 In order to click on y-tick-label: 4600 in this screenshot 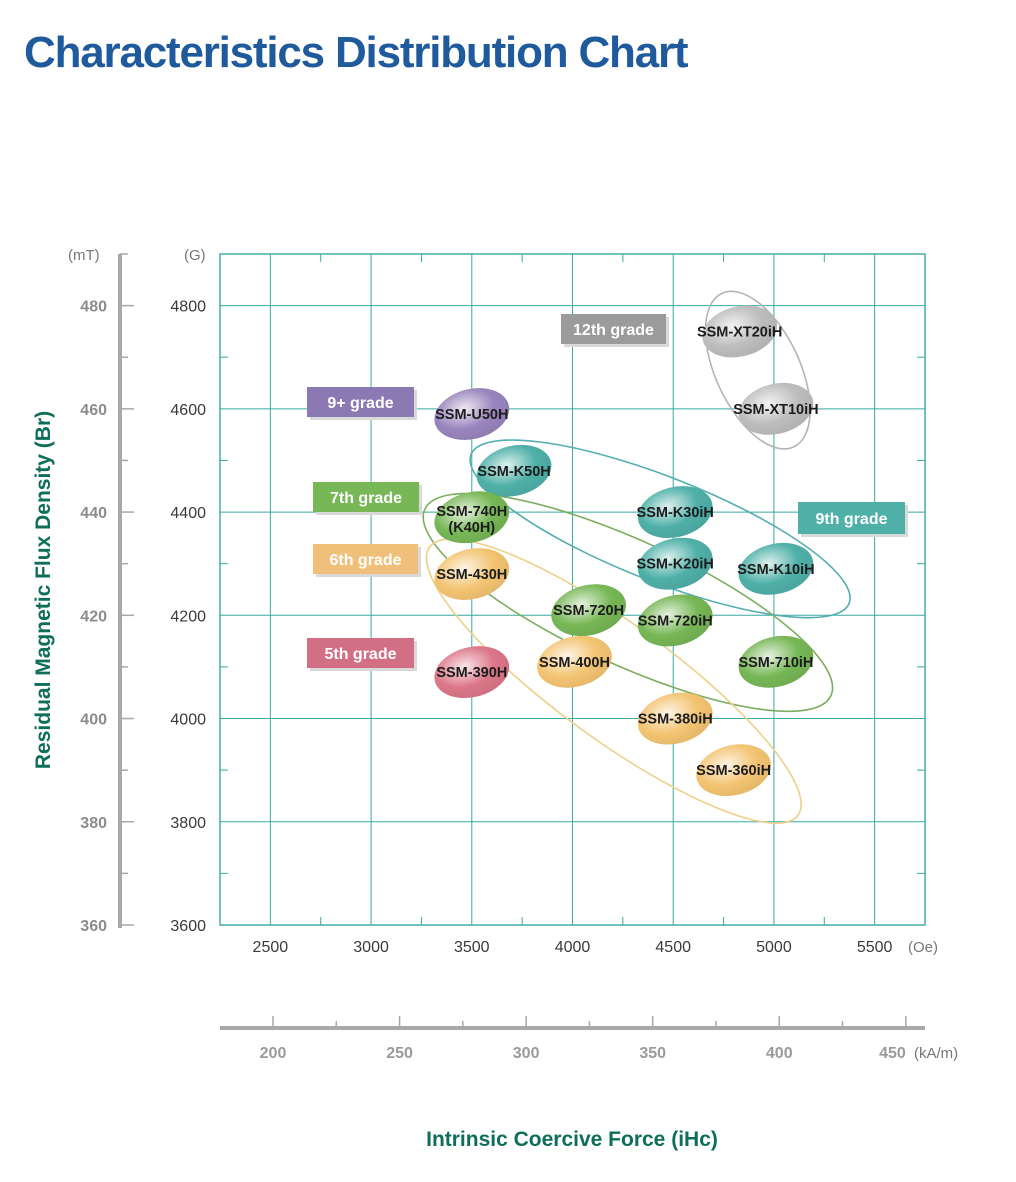, I will do `click(188, 410)`.